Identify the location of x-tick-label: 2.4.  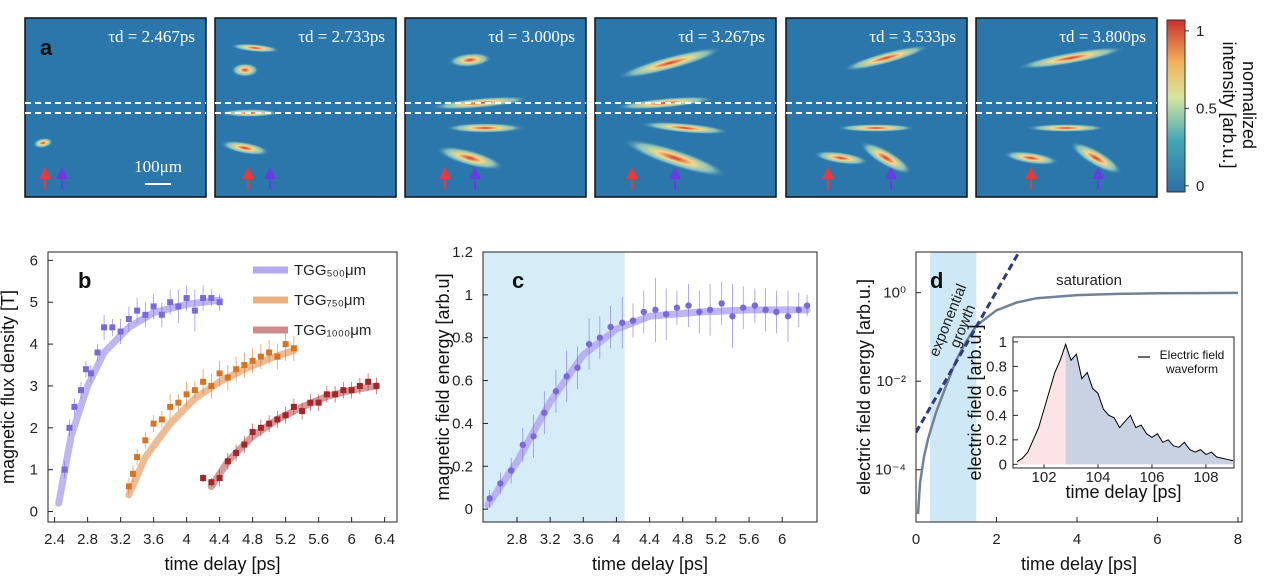
(54, 539).